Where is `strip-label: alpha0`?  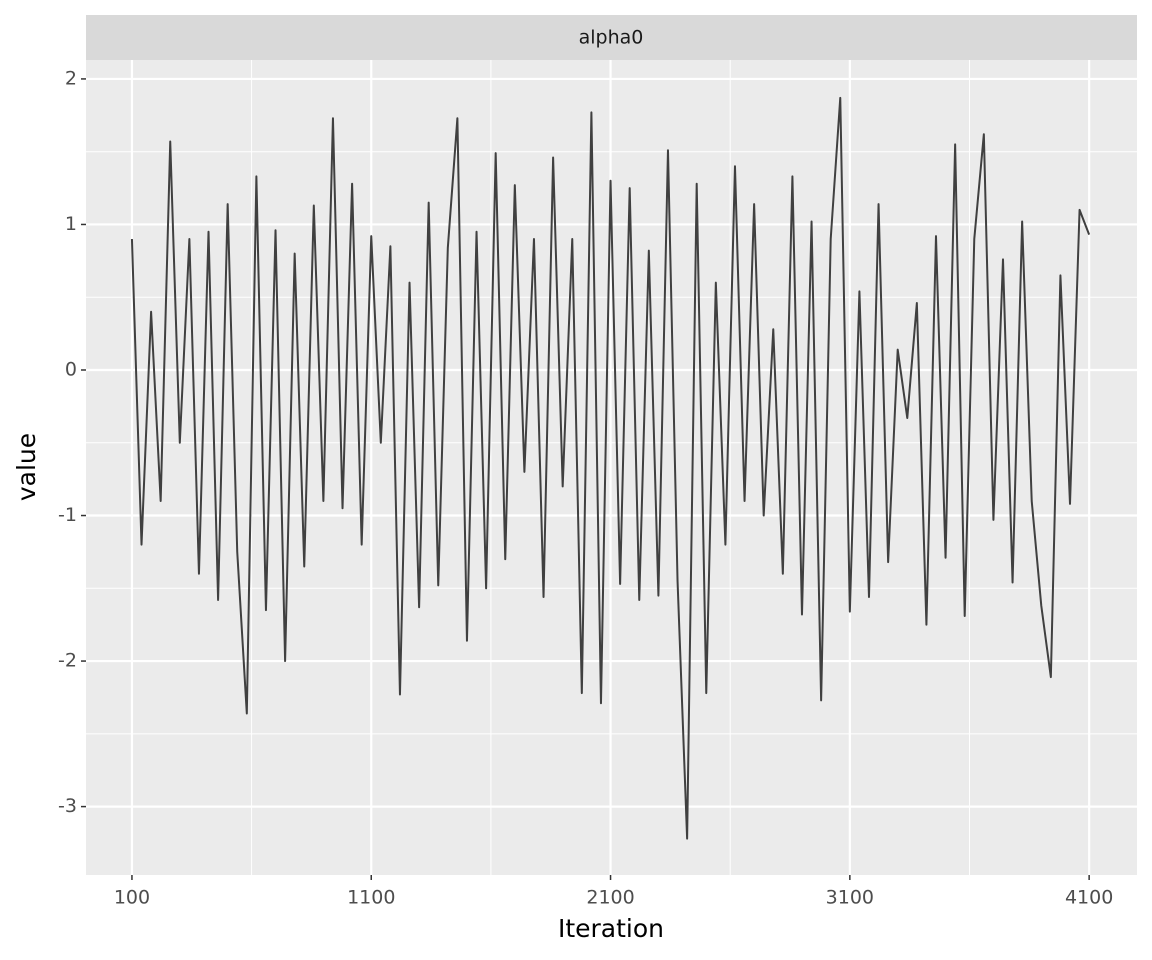
strip-label: alpha0 is located at coordinates (611, 38).